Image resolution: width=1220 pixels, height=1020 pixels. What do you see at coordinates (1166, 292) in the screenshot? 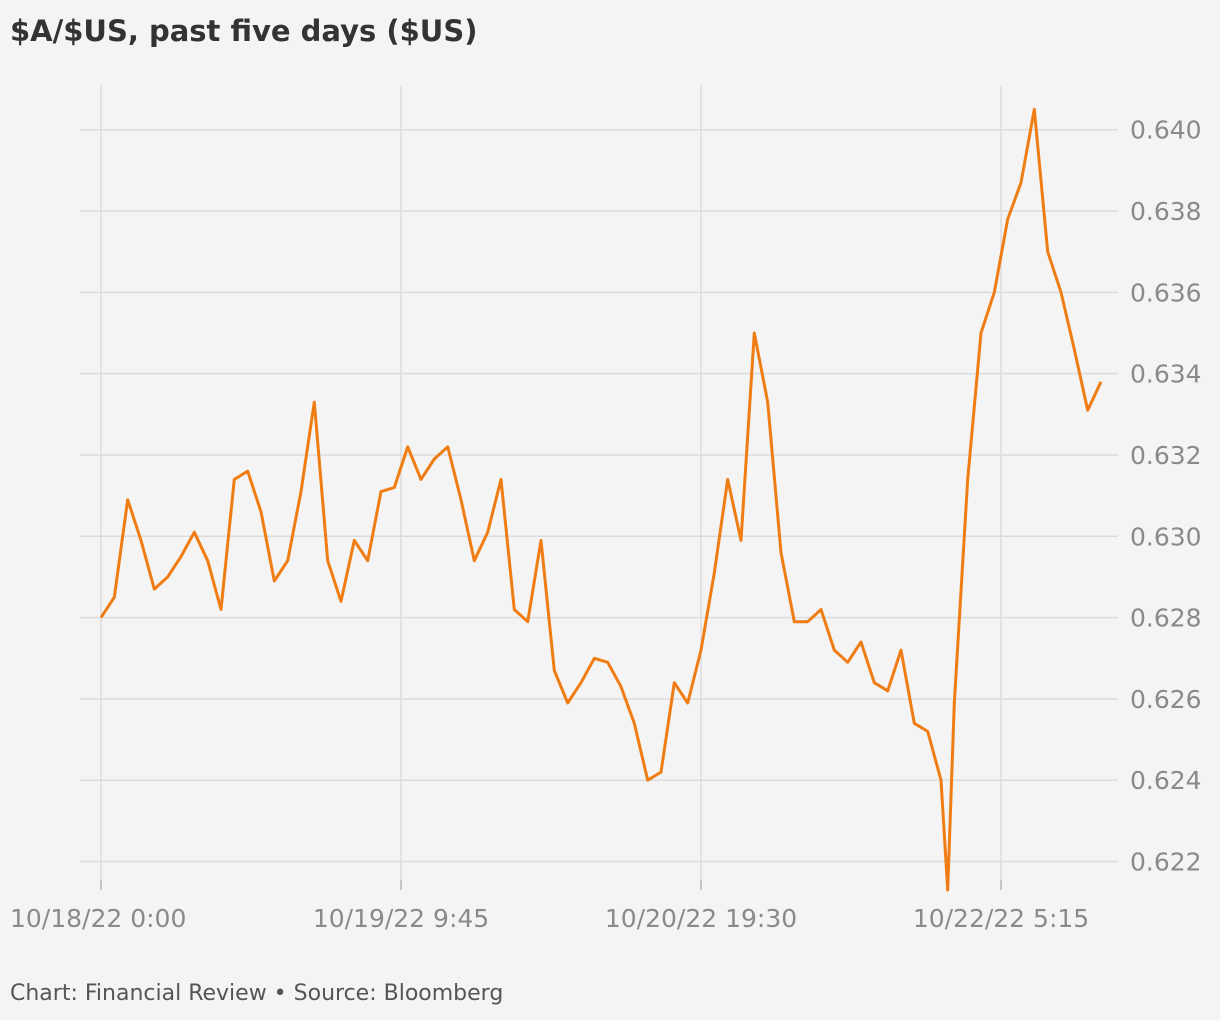
I see `y-tick-label: 0.636` at bounding box center [1166, 292].